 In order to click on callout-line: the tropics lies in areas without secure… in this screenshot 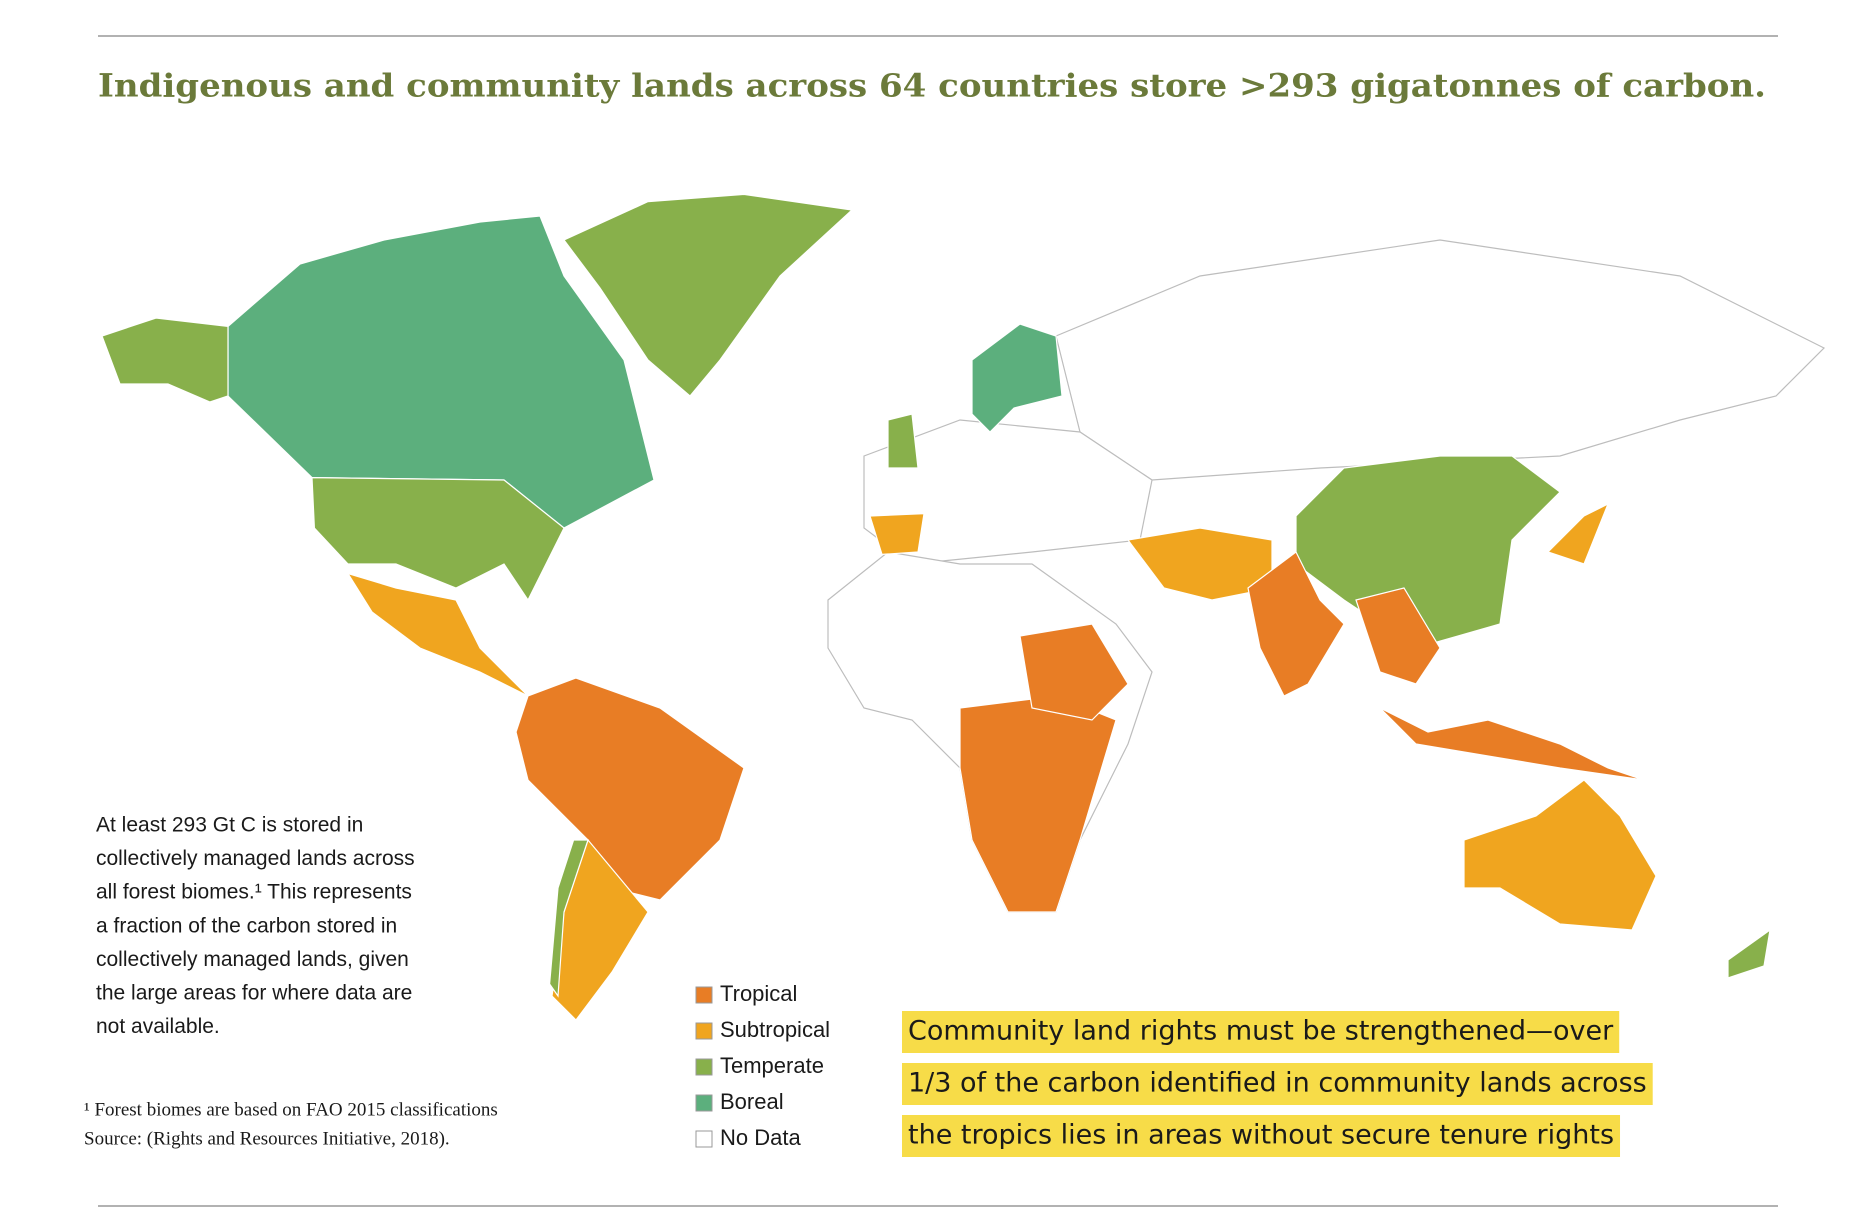, I will do `click(1261, 1135)`.